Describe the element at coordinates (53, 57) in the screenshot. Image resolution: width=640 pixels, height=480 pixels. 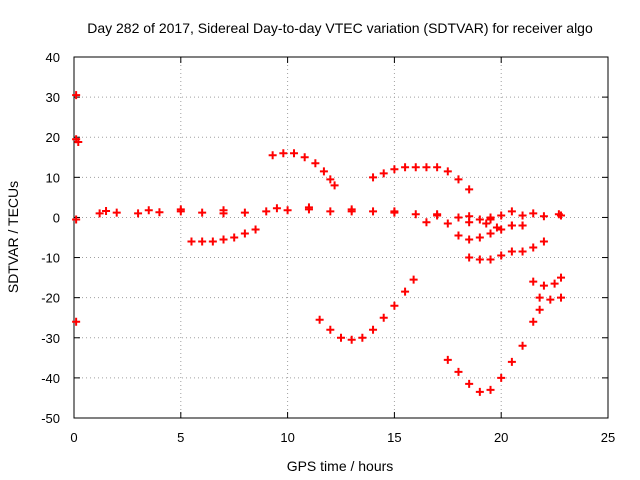
I see `y-tick-label: 40` at that location.